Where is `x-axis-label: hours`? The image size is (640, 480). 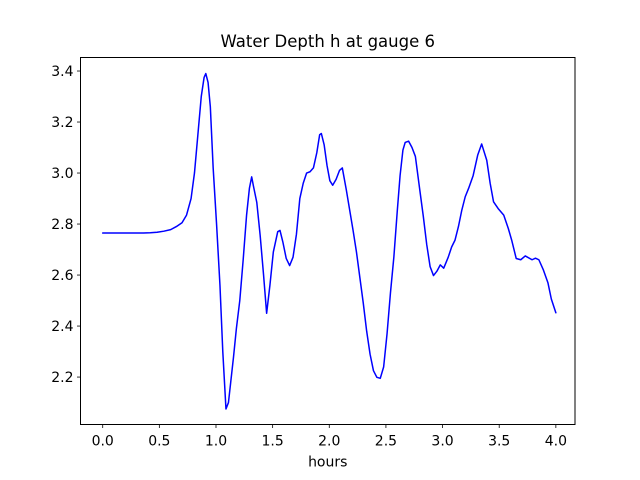 x-axis-label: hours is located at coordinates (327, 463).